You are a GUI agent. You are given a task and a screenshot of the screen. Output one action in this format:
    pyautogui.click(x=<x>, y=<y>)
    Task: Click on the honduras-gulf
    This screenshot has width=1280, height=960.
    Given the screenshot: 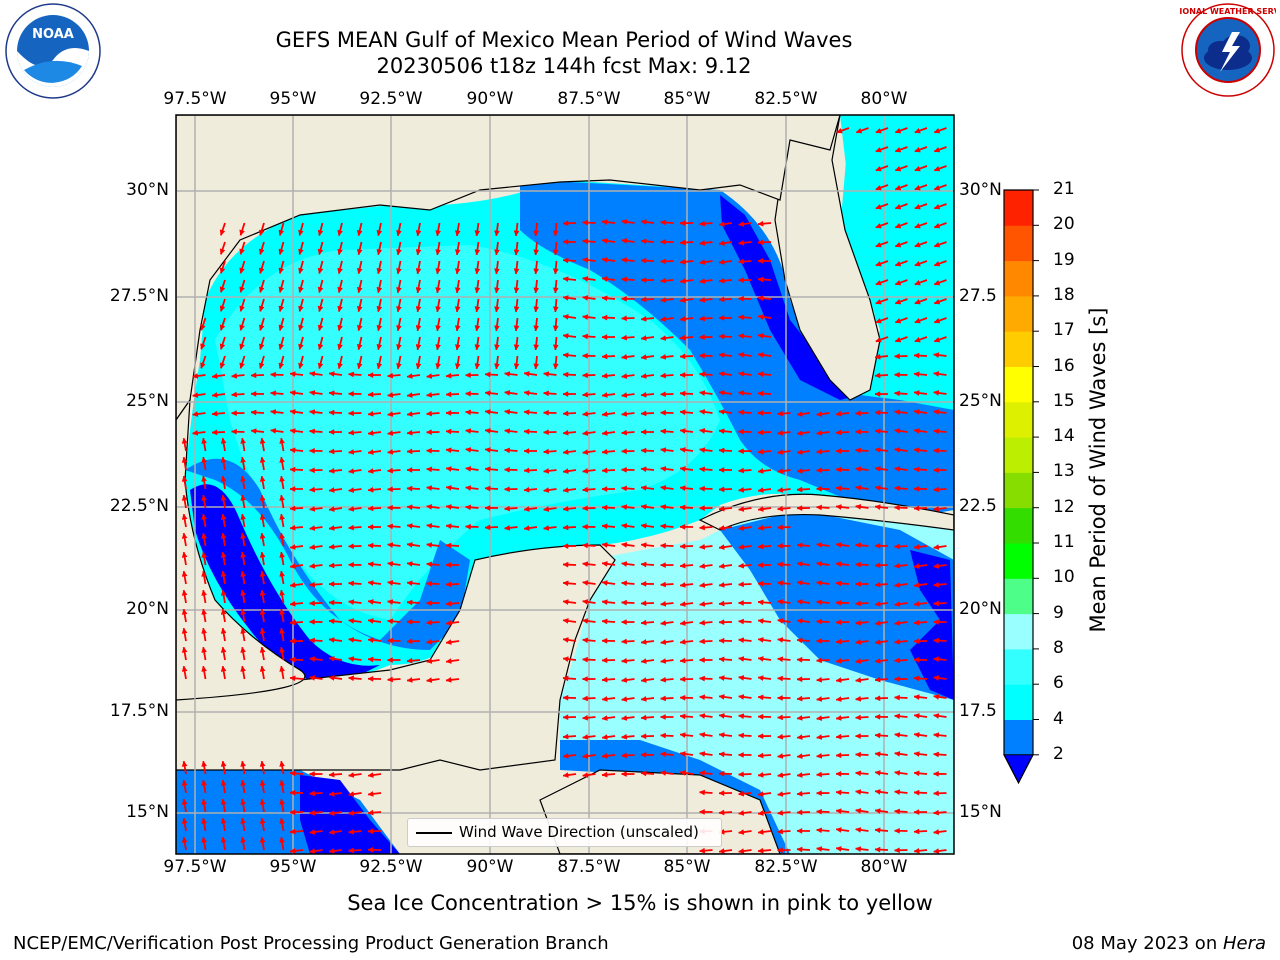 What is the action you would take?
    pyautogui.click(x=675, y=797)
    